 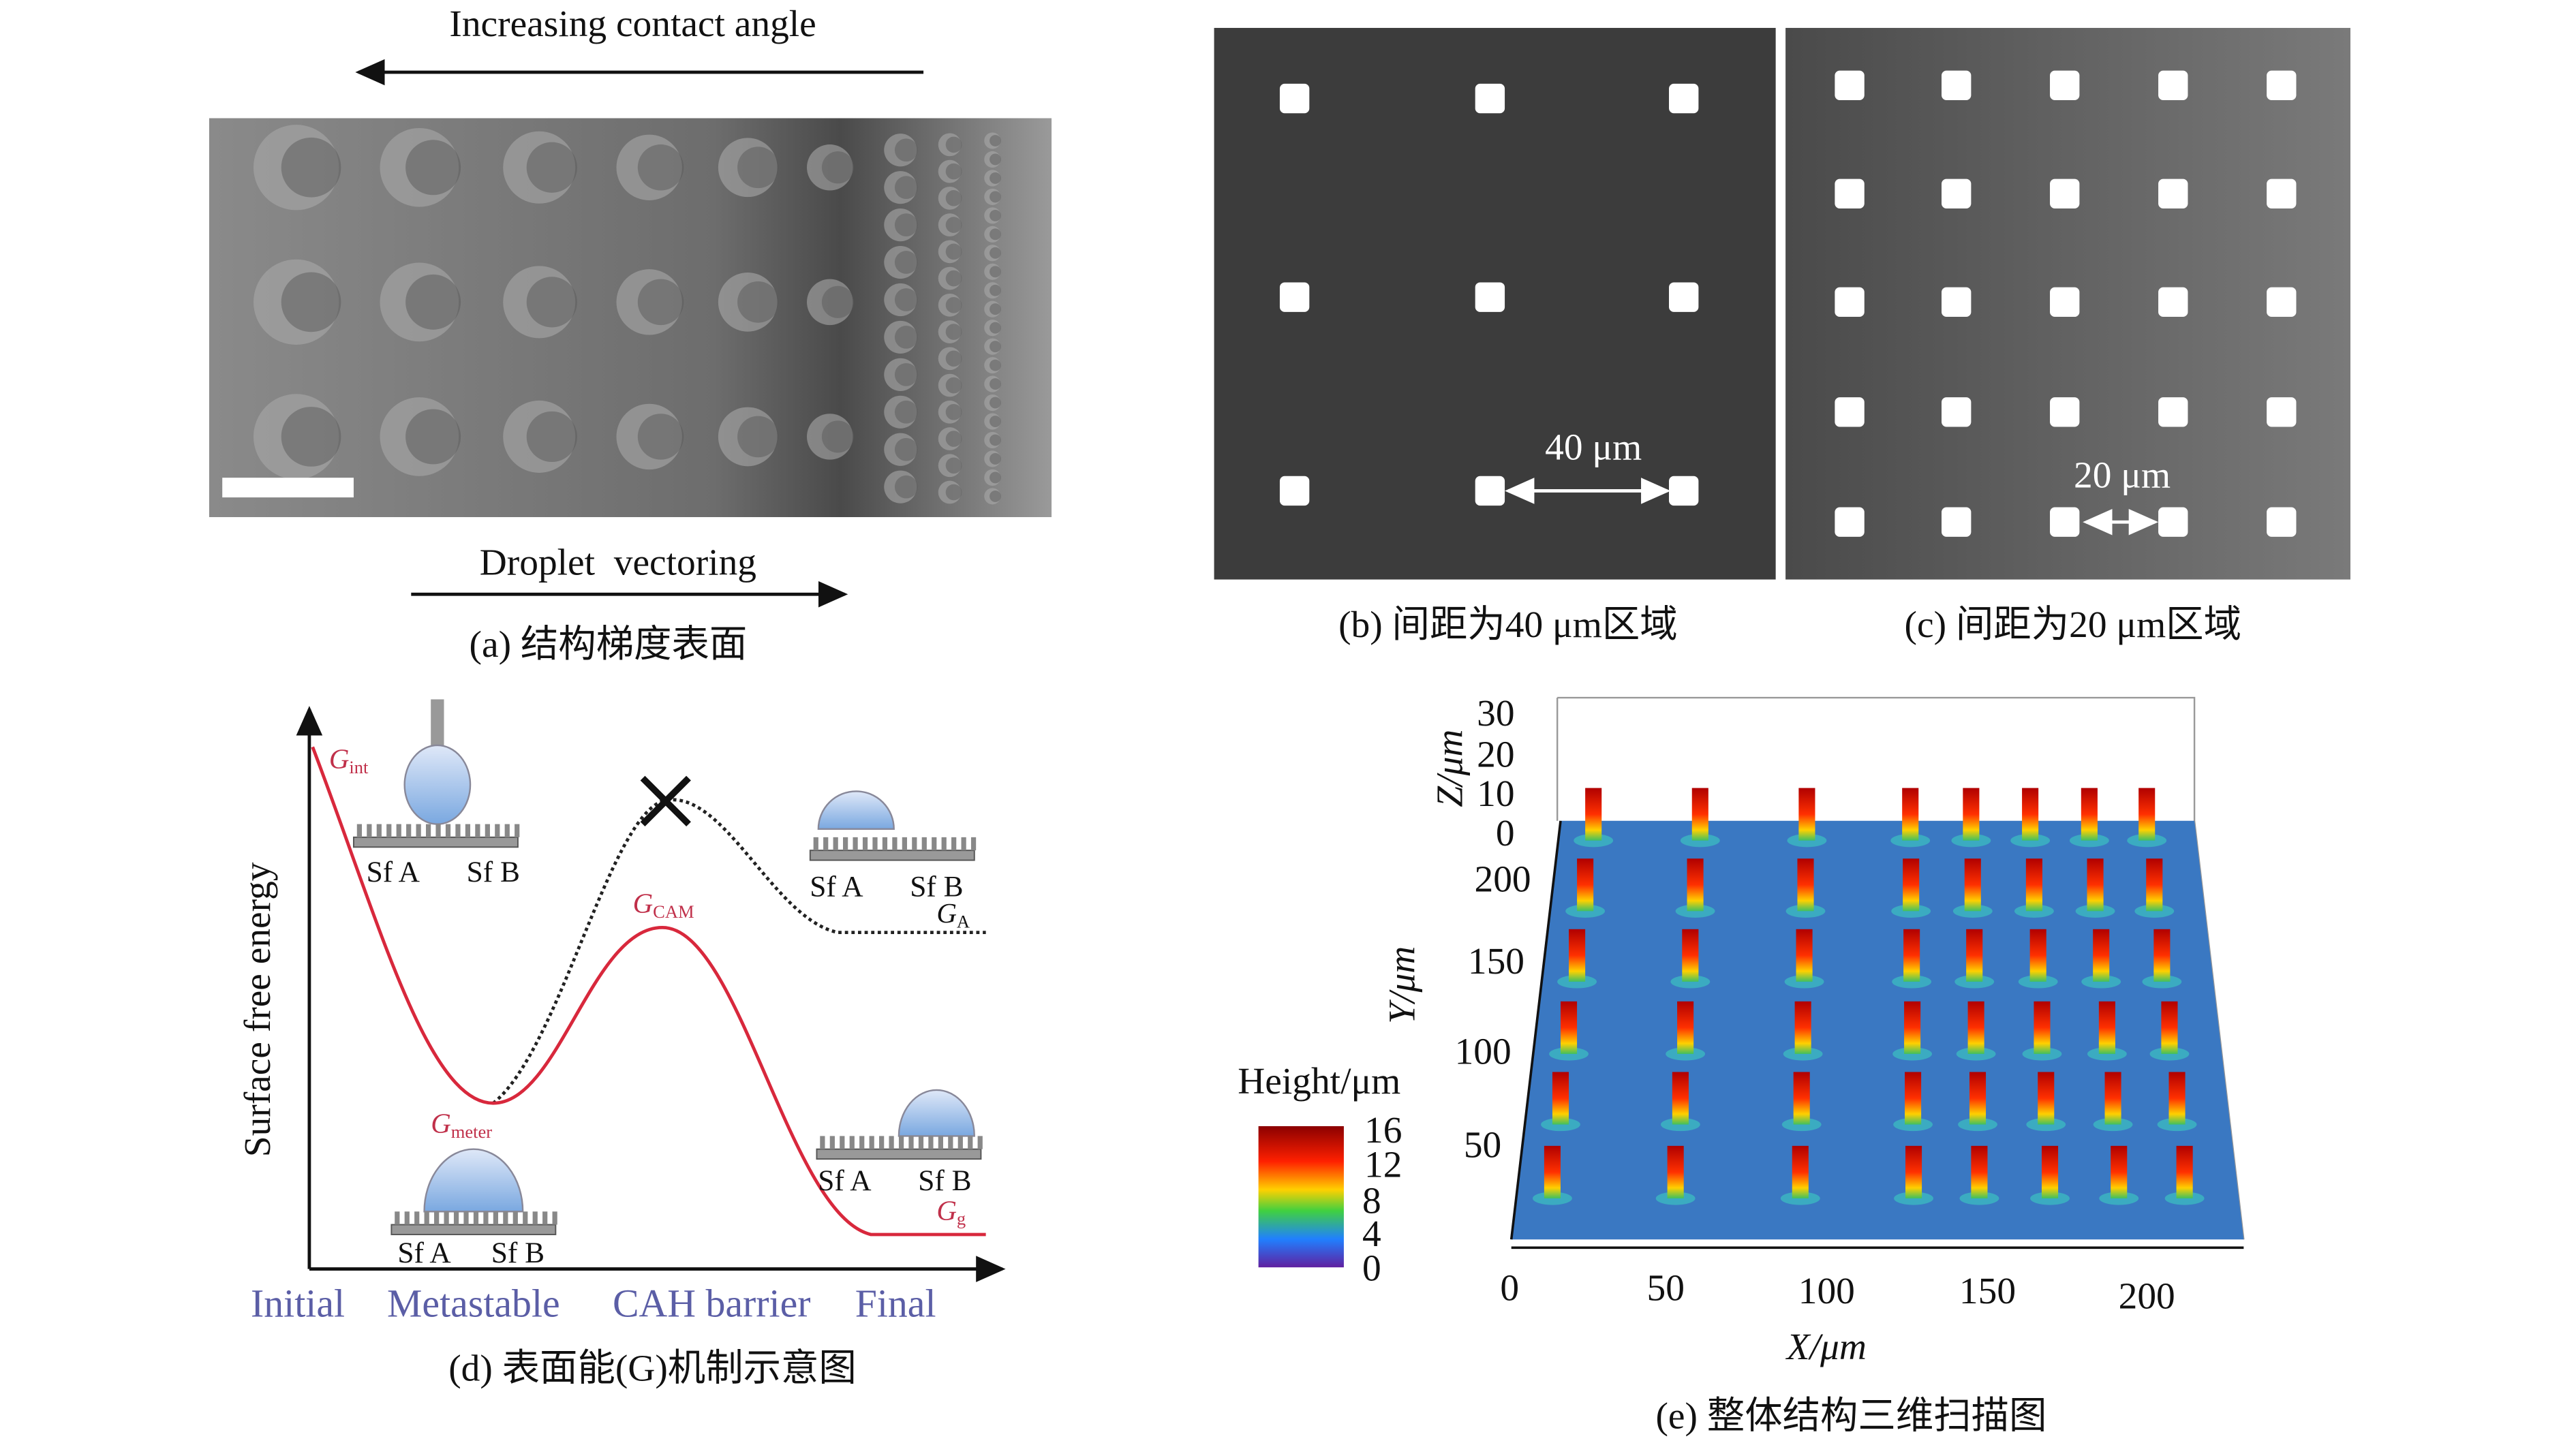 I want to click on y-tick: 150, so click(x=1496, y=961).